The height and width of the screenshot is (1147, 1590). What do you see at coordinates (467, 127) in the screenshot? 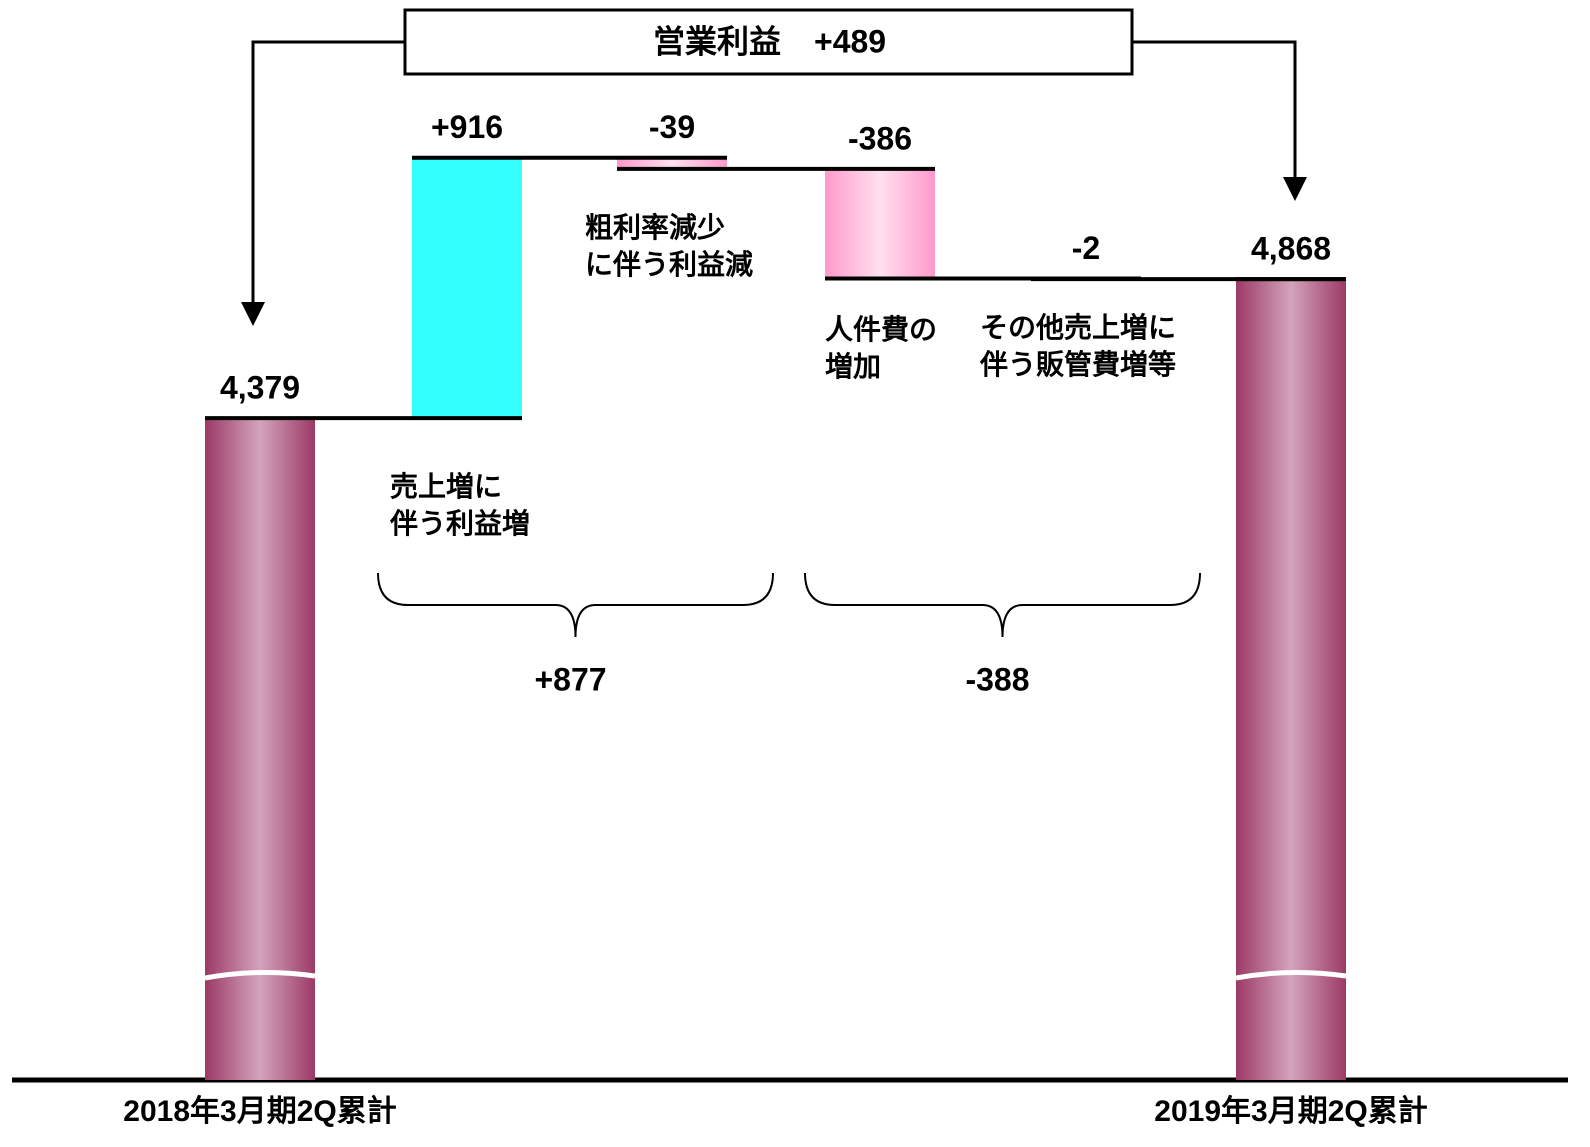
I see `value-label: +916` at bounding box center [467, 127].